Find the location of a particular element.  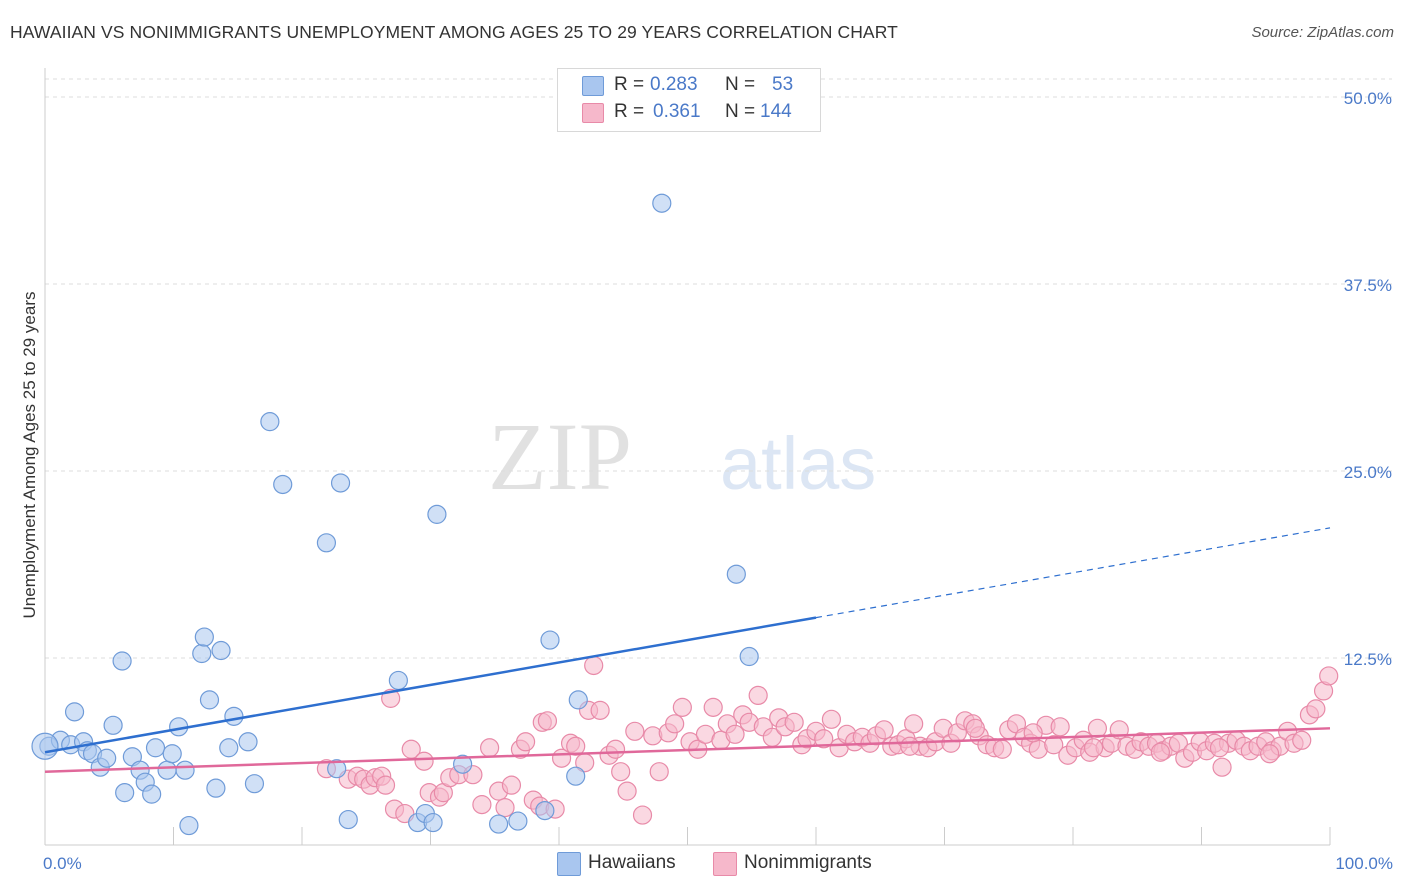

y-axis-label: Unemployment Among Ages 25 to 29 years is located at coordinates (29, 455).